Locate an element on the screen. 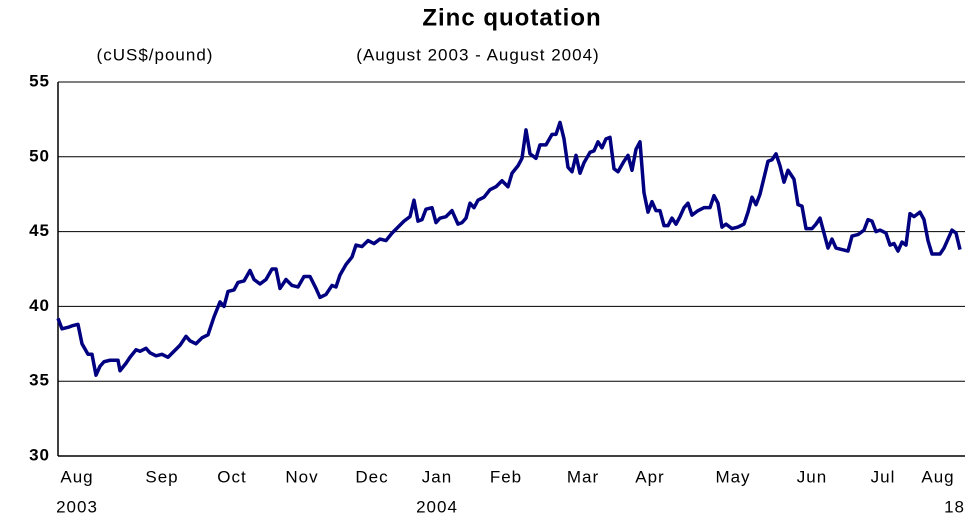 Image resolution: width=973 pixels, height=520 pixels. y-tick-label: 40 is located at coordinates (39, 305).